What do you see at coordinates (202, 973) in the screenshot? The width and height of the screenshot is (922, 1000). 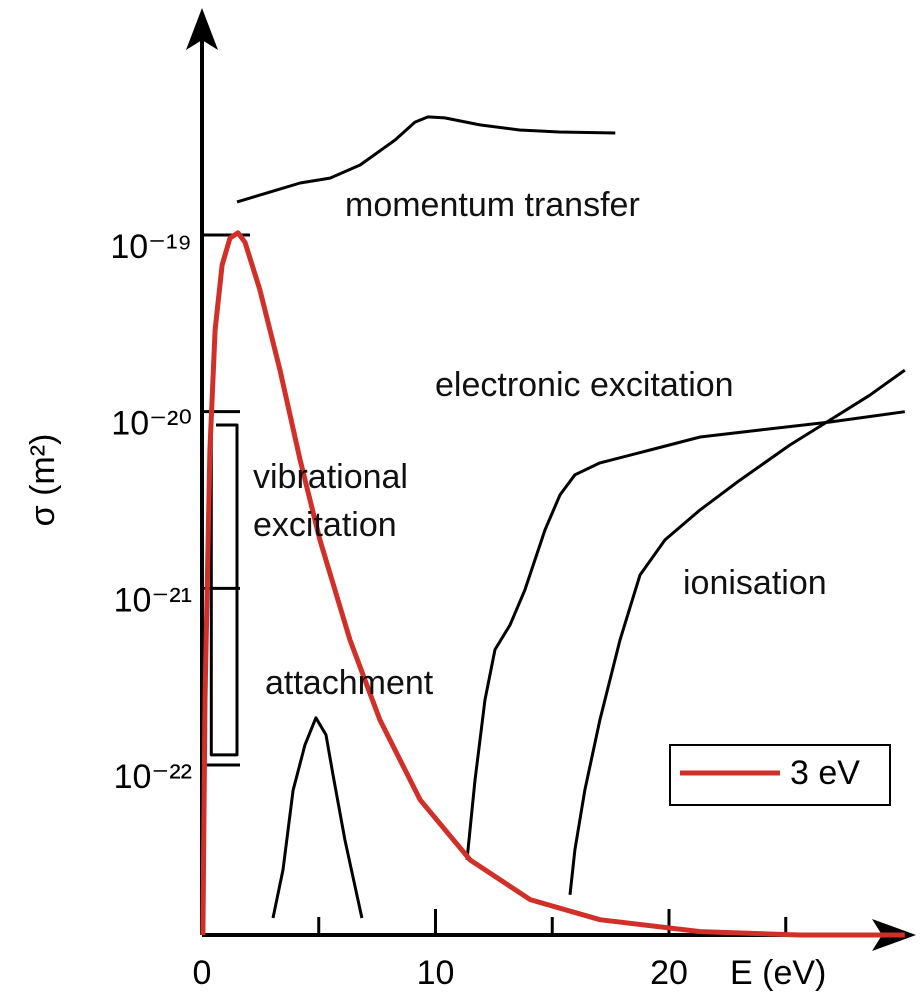 I see `x-tick-label: 0` at bounding box center [202, 973].